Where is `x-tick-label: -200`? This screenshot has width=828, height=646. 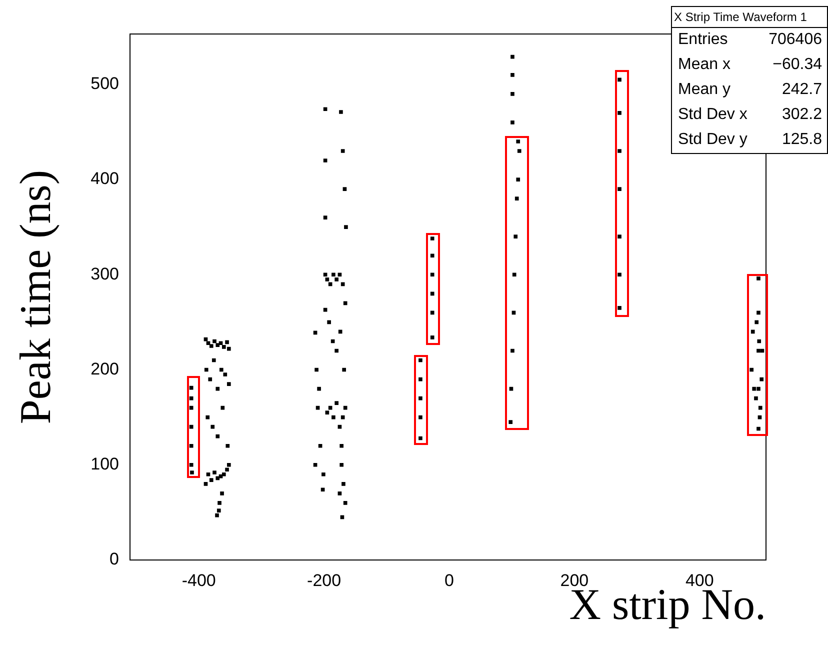 x-tick-label: -200 is located at coordinates (324, 580).